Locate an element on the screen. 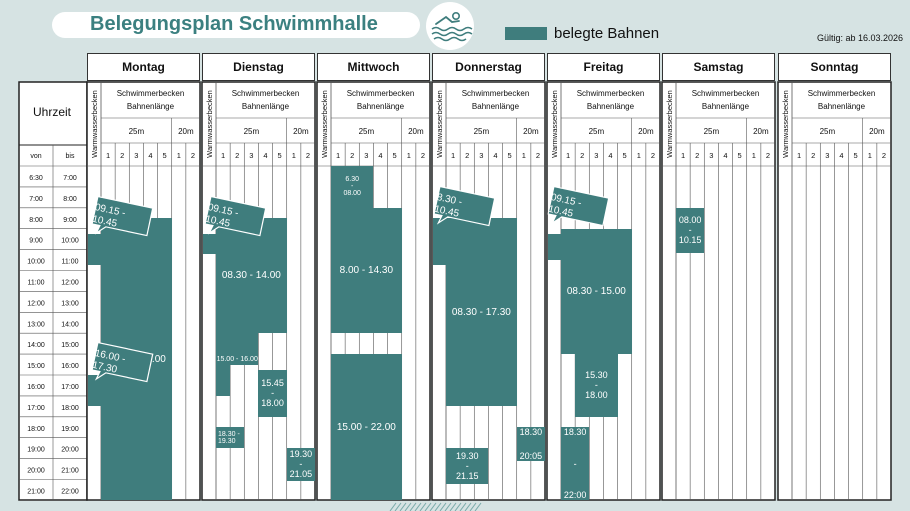 The width and height of the screenshot is (910, 511). time-to: 20:00 is located at coordinates (70, 450).